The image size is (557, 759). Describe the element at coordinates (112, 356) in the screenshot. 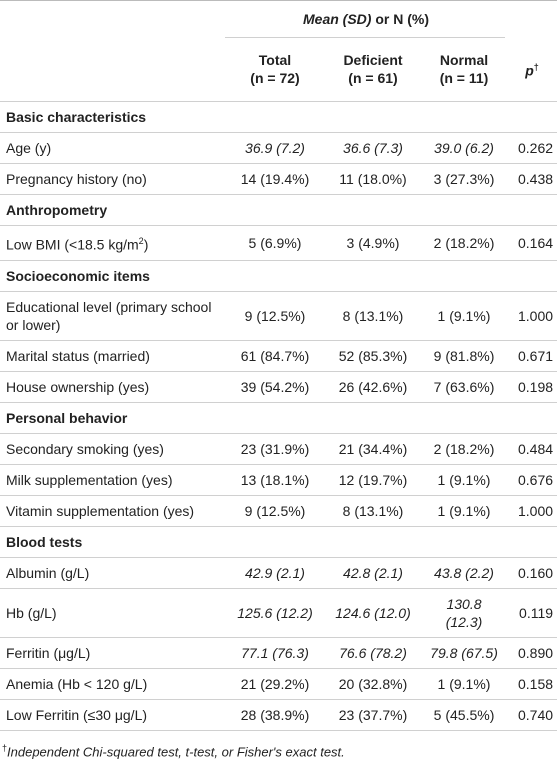

I see `row-label: Marital status (married)` at that location.